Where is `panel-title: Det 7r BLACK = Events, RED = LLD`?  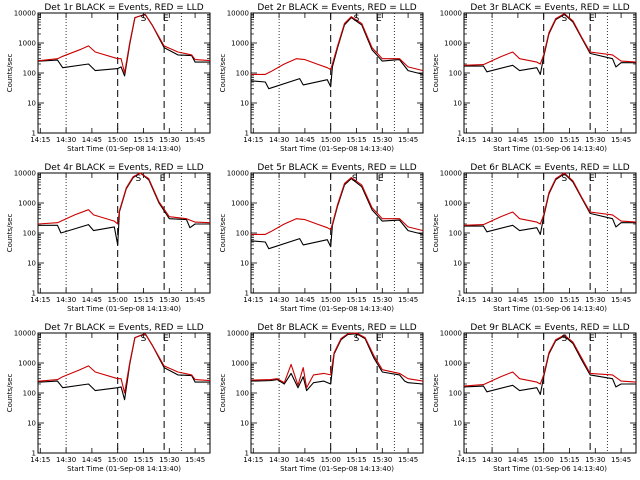
panel-title: Det 7r BLACK = Events, RED = LLD is located at coordinates (123, 328).